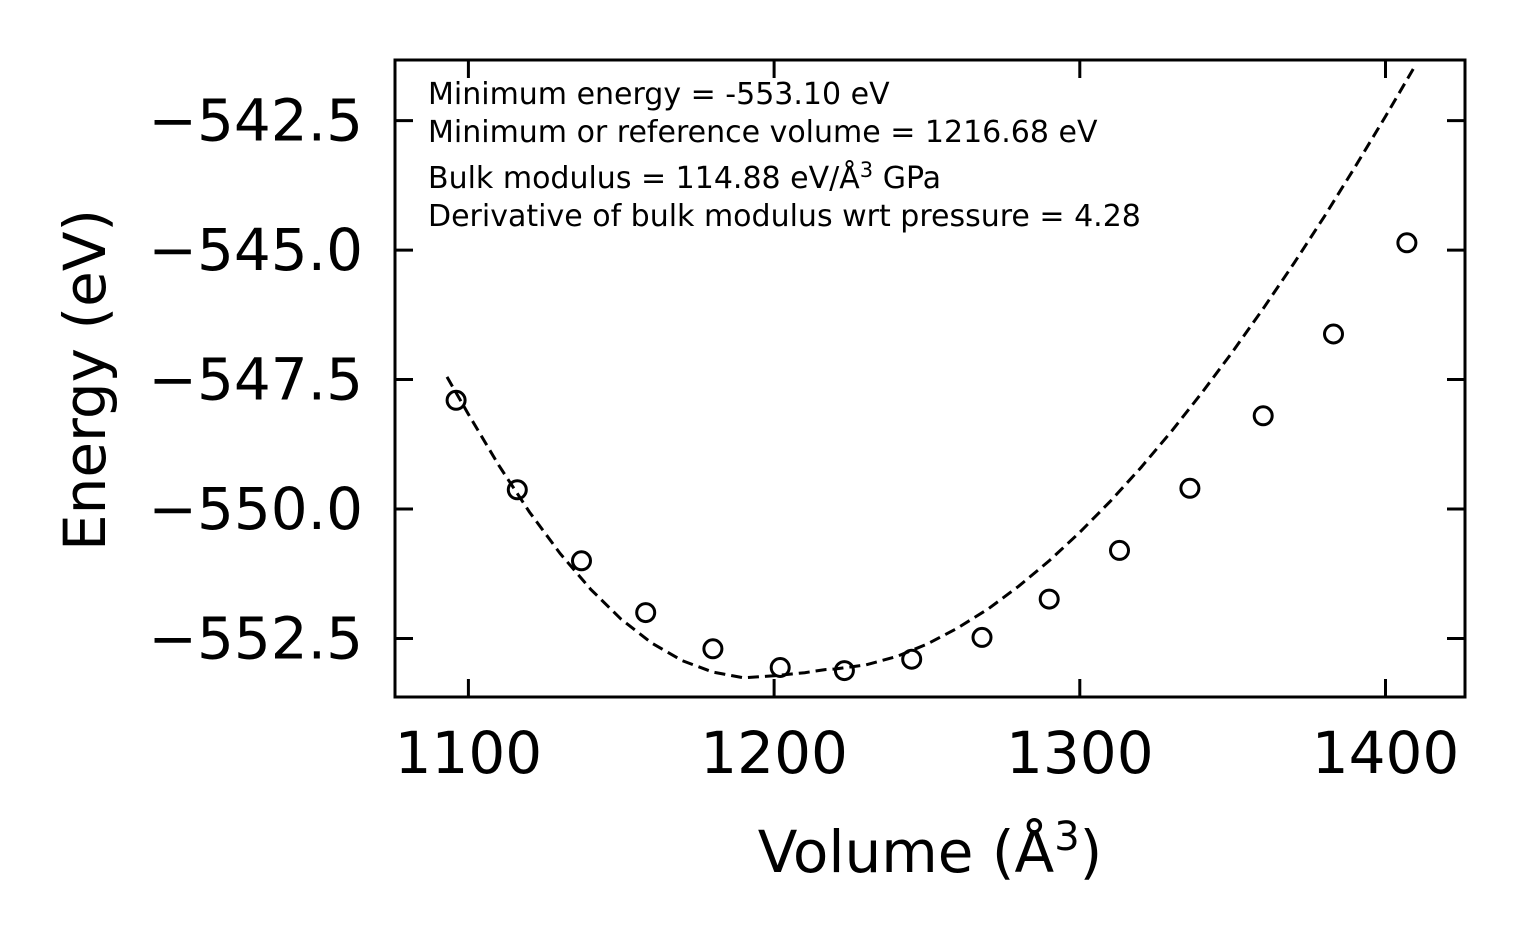  I want to click on x-axis-title-superscript: 3, so click(1066, 837).